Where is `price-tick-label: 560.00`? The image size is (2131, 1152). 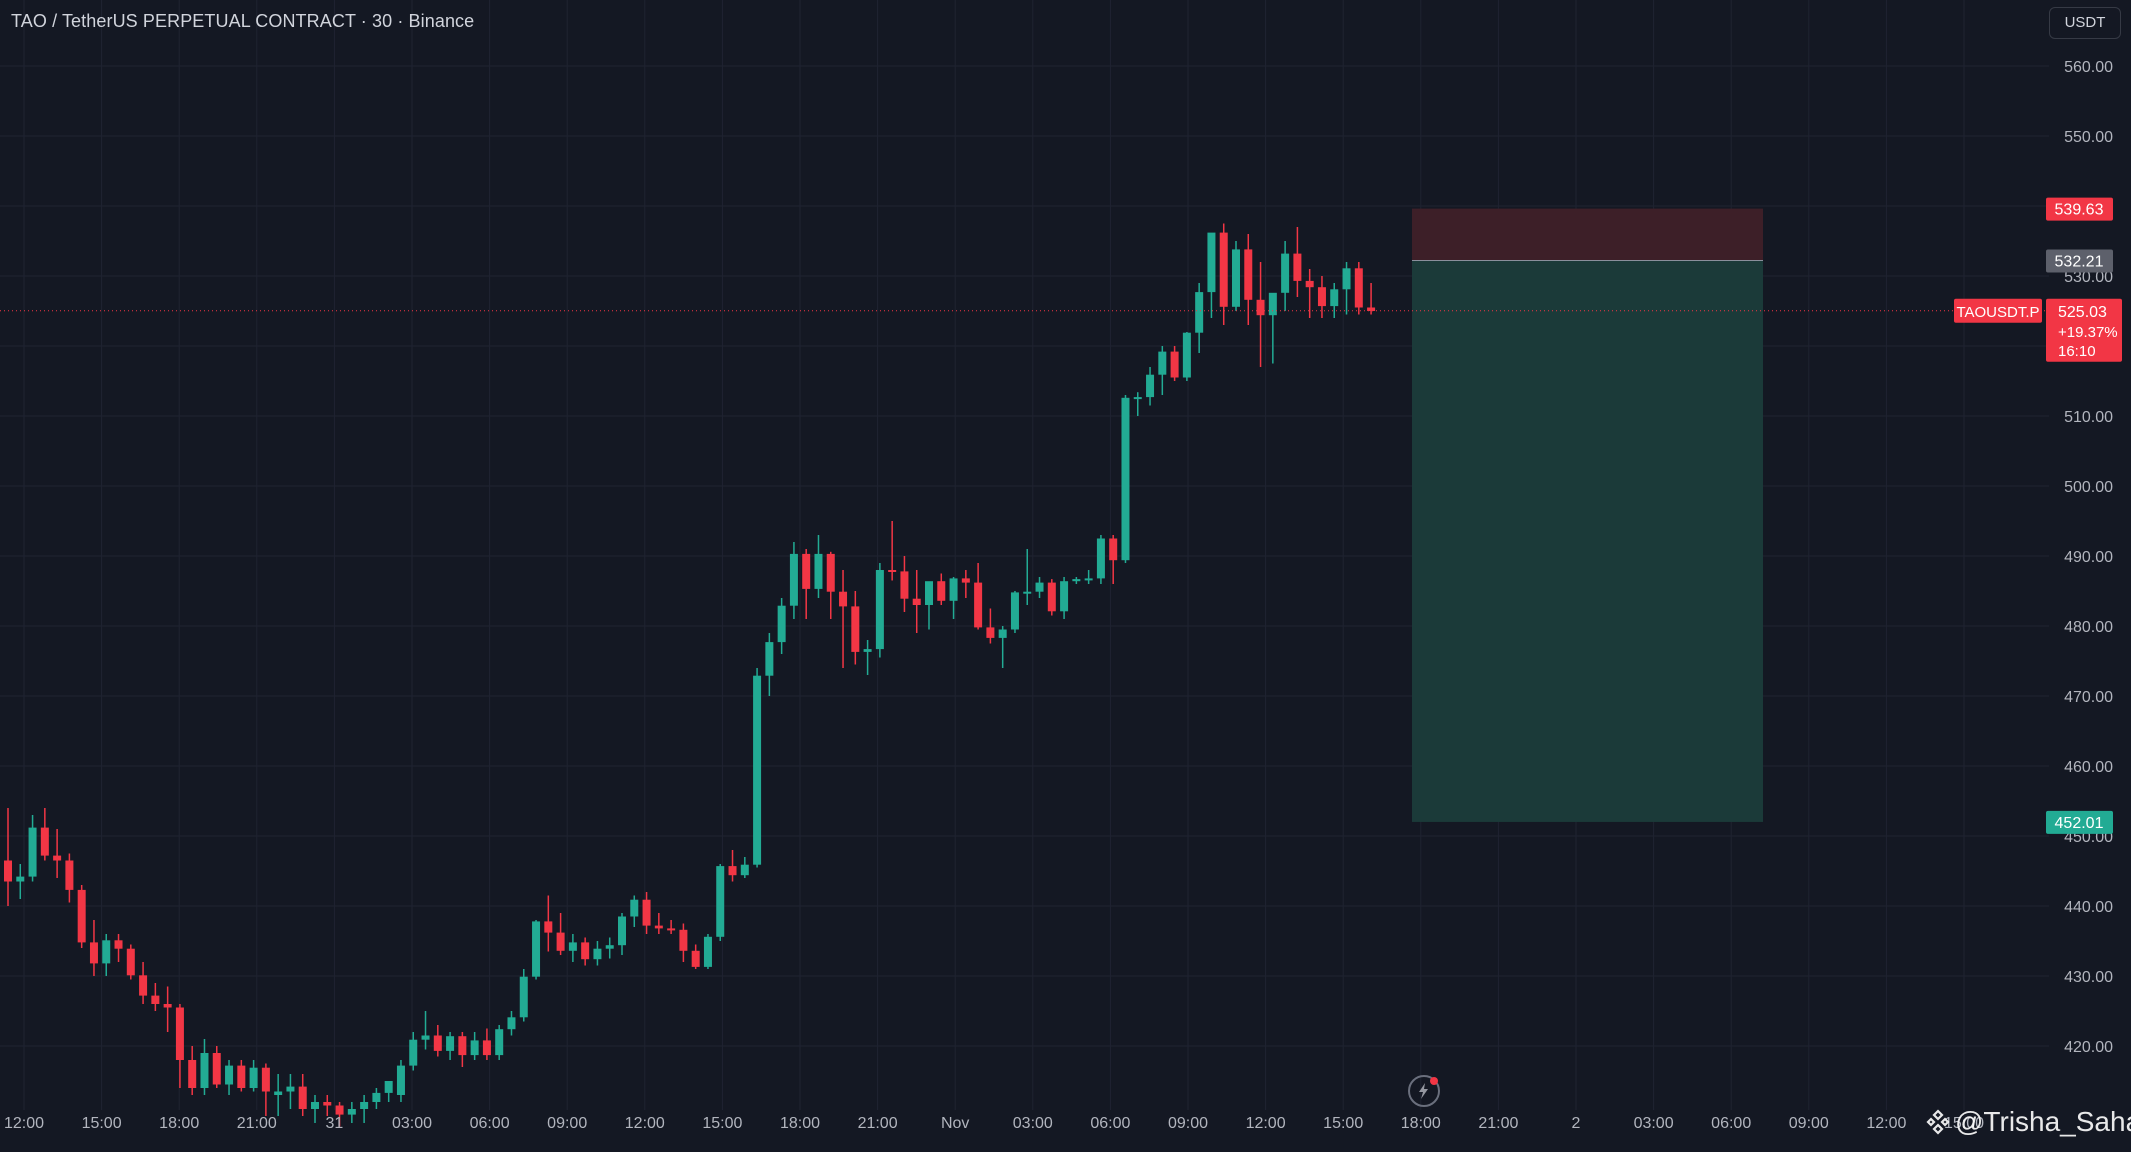 price-tick-label: 560.00 is located at coordinates (2088, 67).